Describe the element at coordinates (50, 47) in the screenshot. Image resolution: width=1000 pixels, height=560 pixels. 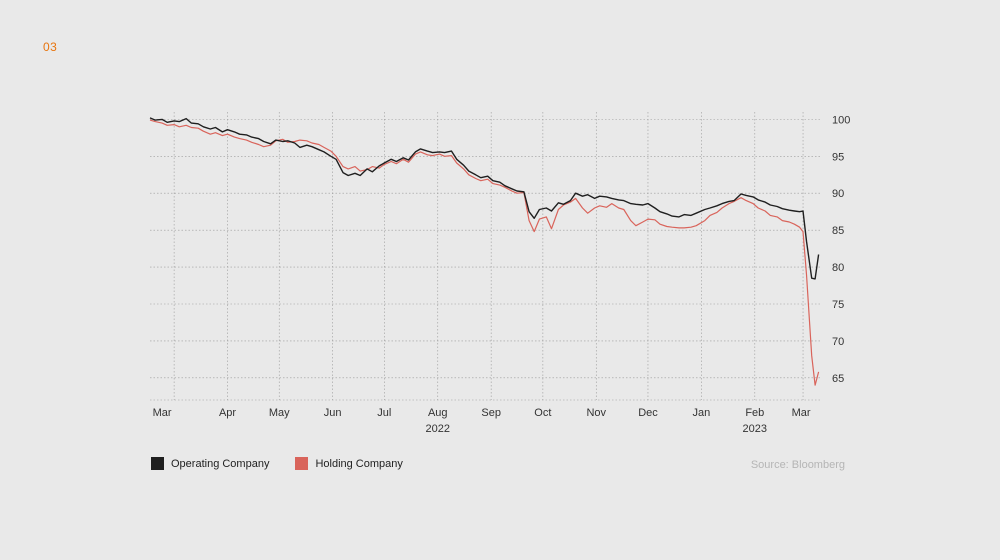
I see `page-number: 03` at that location.